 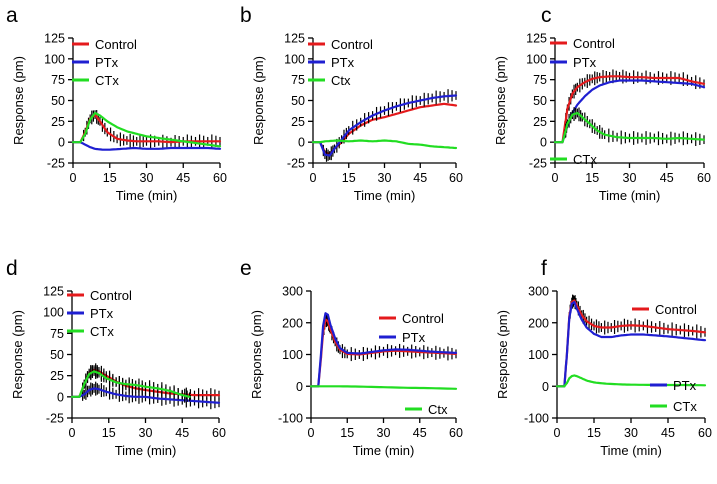 I want to click on panel-letter: f, so click(x=544, y=268).